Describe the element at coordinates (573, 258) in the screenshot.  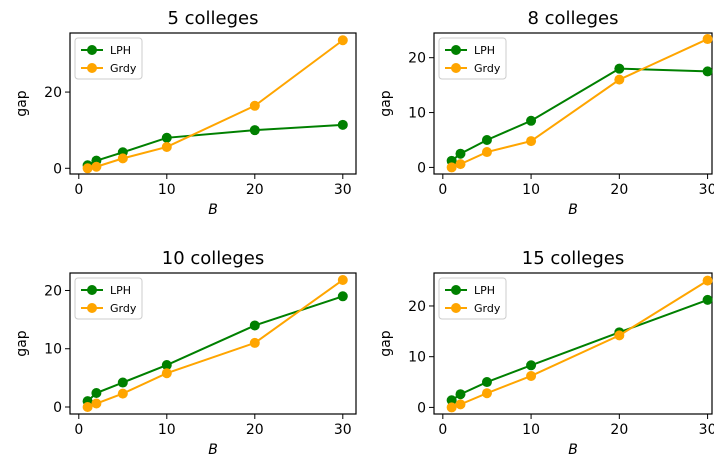
I see `subplot-title: 15 colleges` at that location.